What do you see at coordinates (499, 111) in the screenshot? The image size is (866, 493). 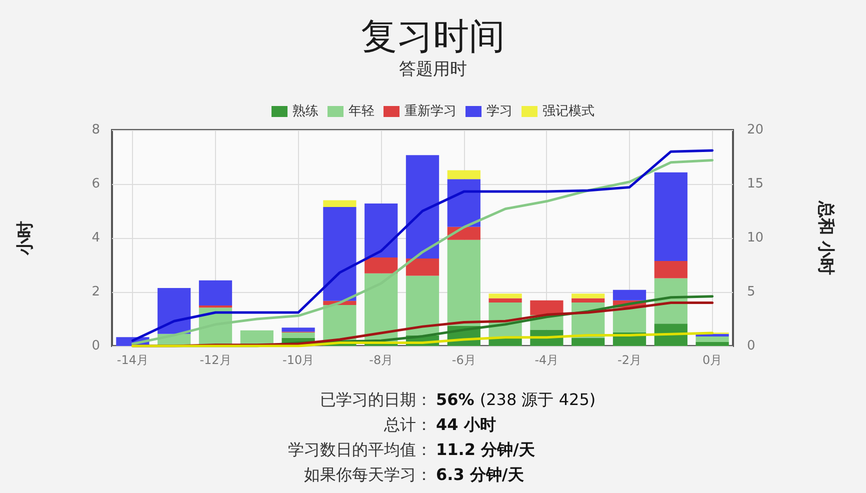 I see `legend-label: 学习` at bounding box center [499, 111].